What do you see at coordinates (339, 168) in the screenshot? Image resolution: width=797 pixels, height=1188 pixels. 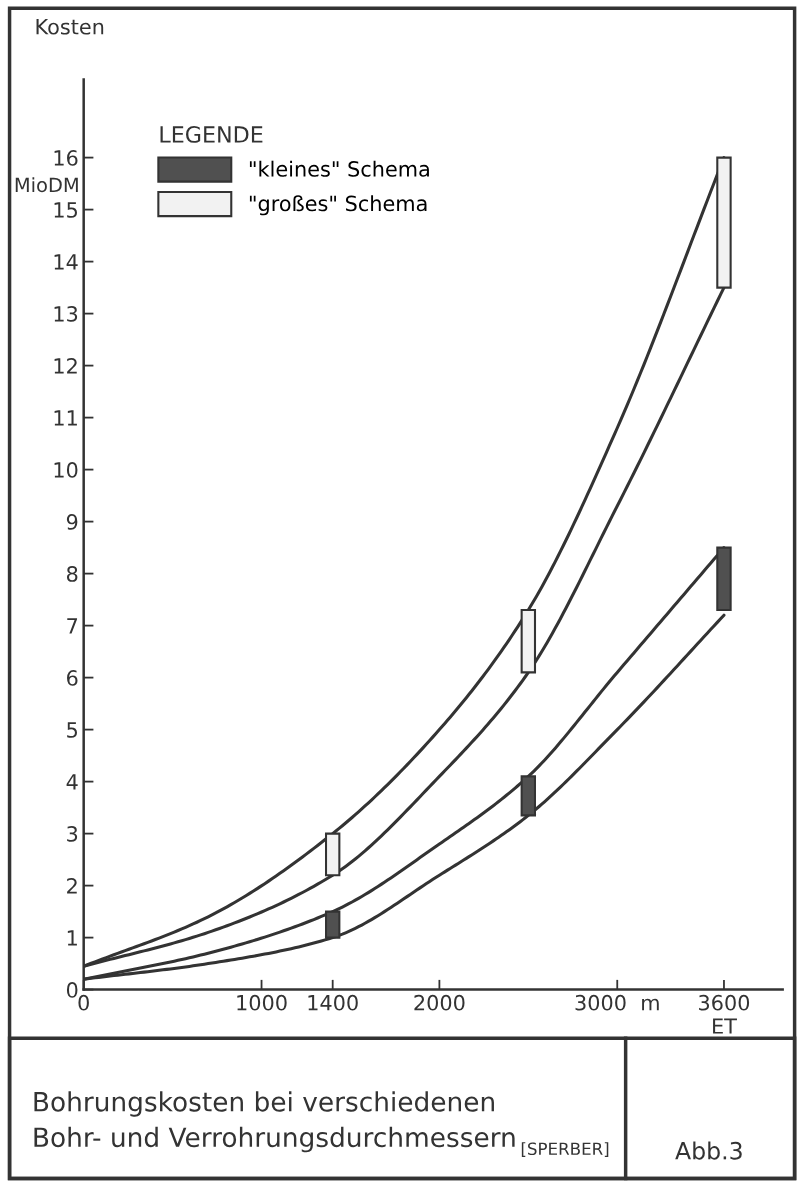 I see `legend-label: "kleines" Schema` at bounding box center [339, 168].